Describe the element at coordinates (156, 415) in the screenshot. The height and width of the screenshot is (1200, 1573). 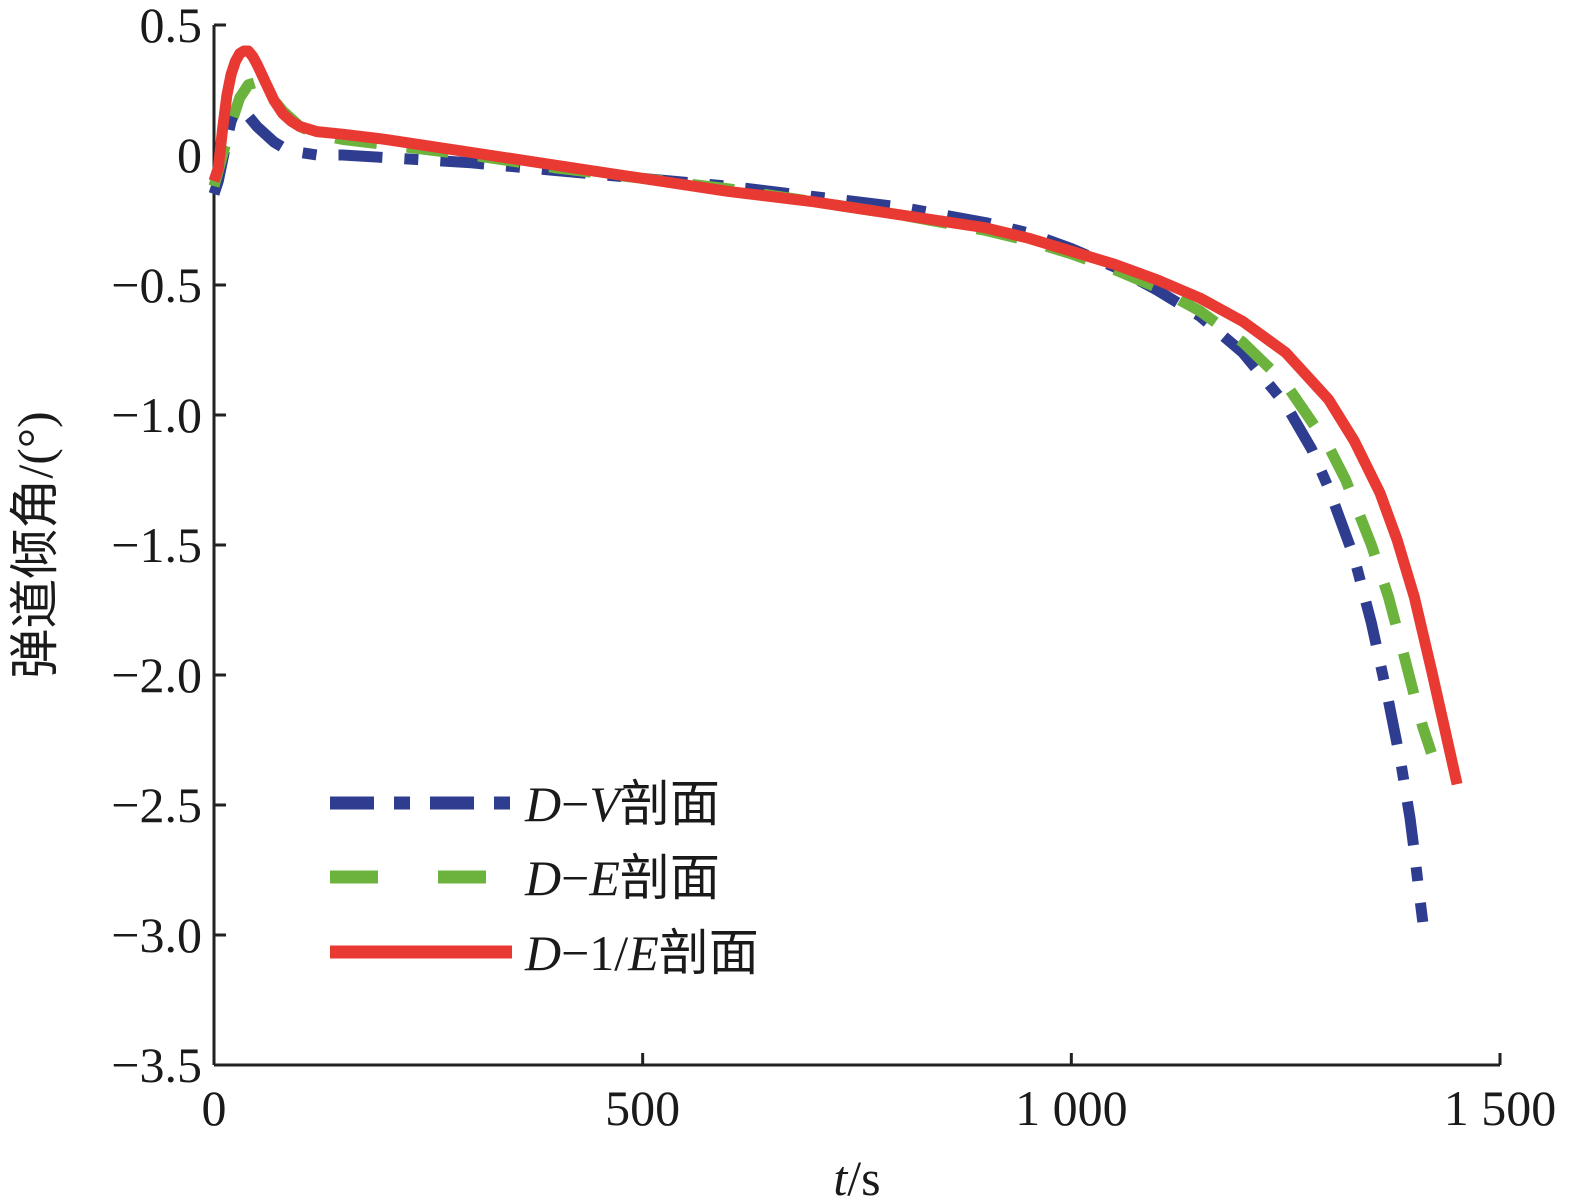
I see `y-tick-label: −1.0` at that location.